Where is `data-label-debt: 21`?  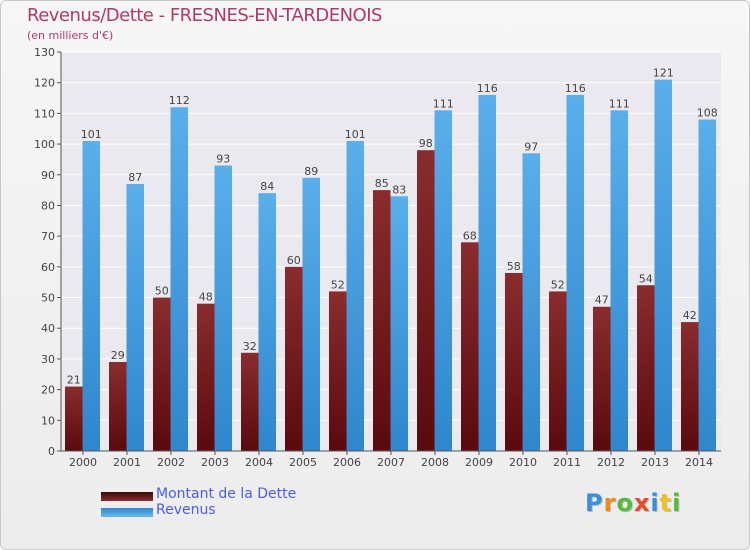
data-label-debt: 21 is located at coordinates (74, 380).